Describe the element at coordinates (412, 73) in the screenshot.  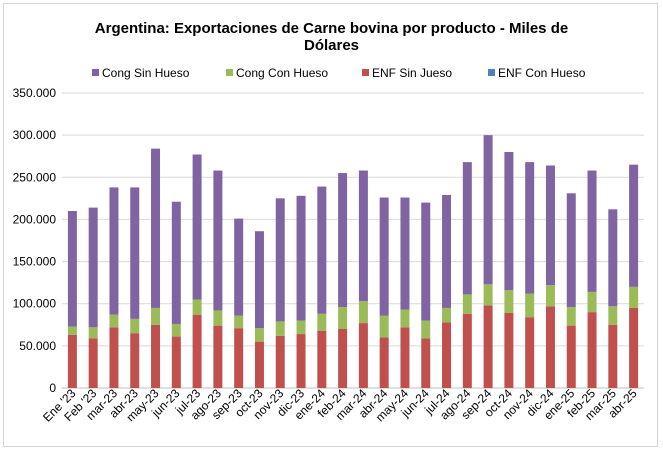
I see `legend-label: ENF Sin Jueso` at that location.